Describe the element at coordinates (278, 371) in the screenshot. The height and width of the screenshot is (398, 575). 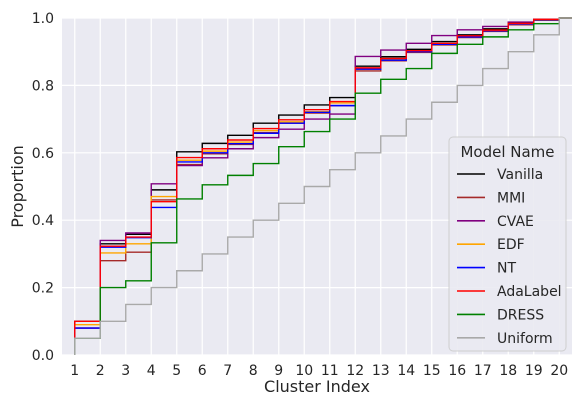
I see `x-tick-label: 9` at that location.